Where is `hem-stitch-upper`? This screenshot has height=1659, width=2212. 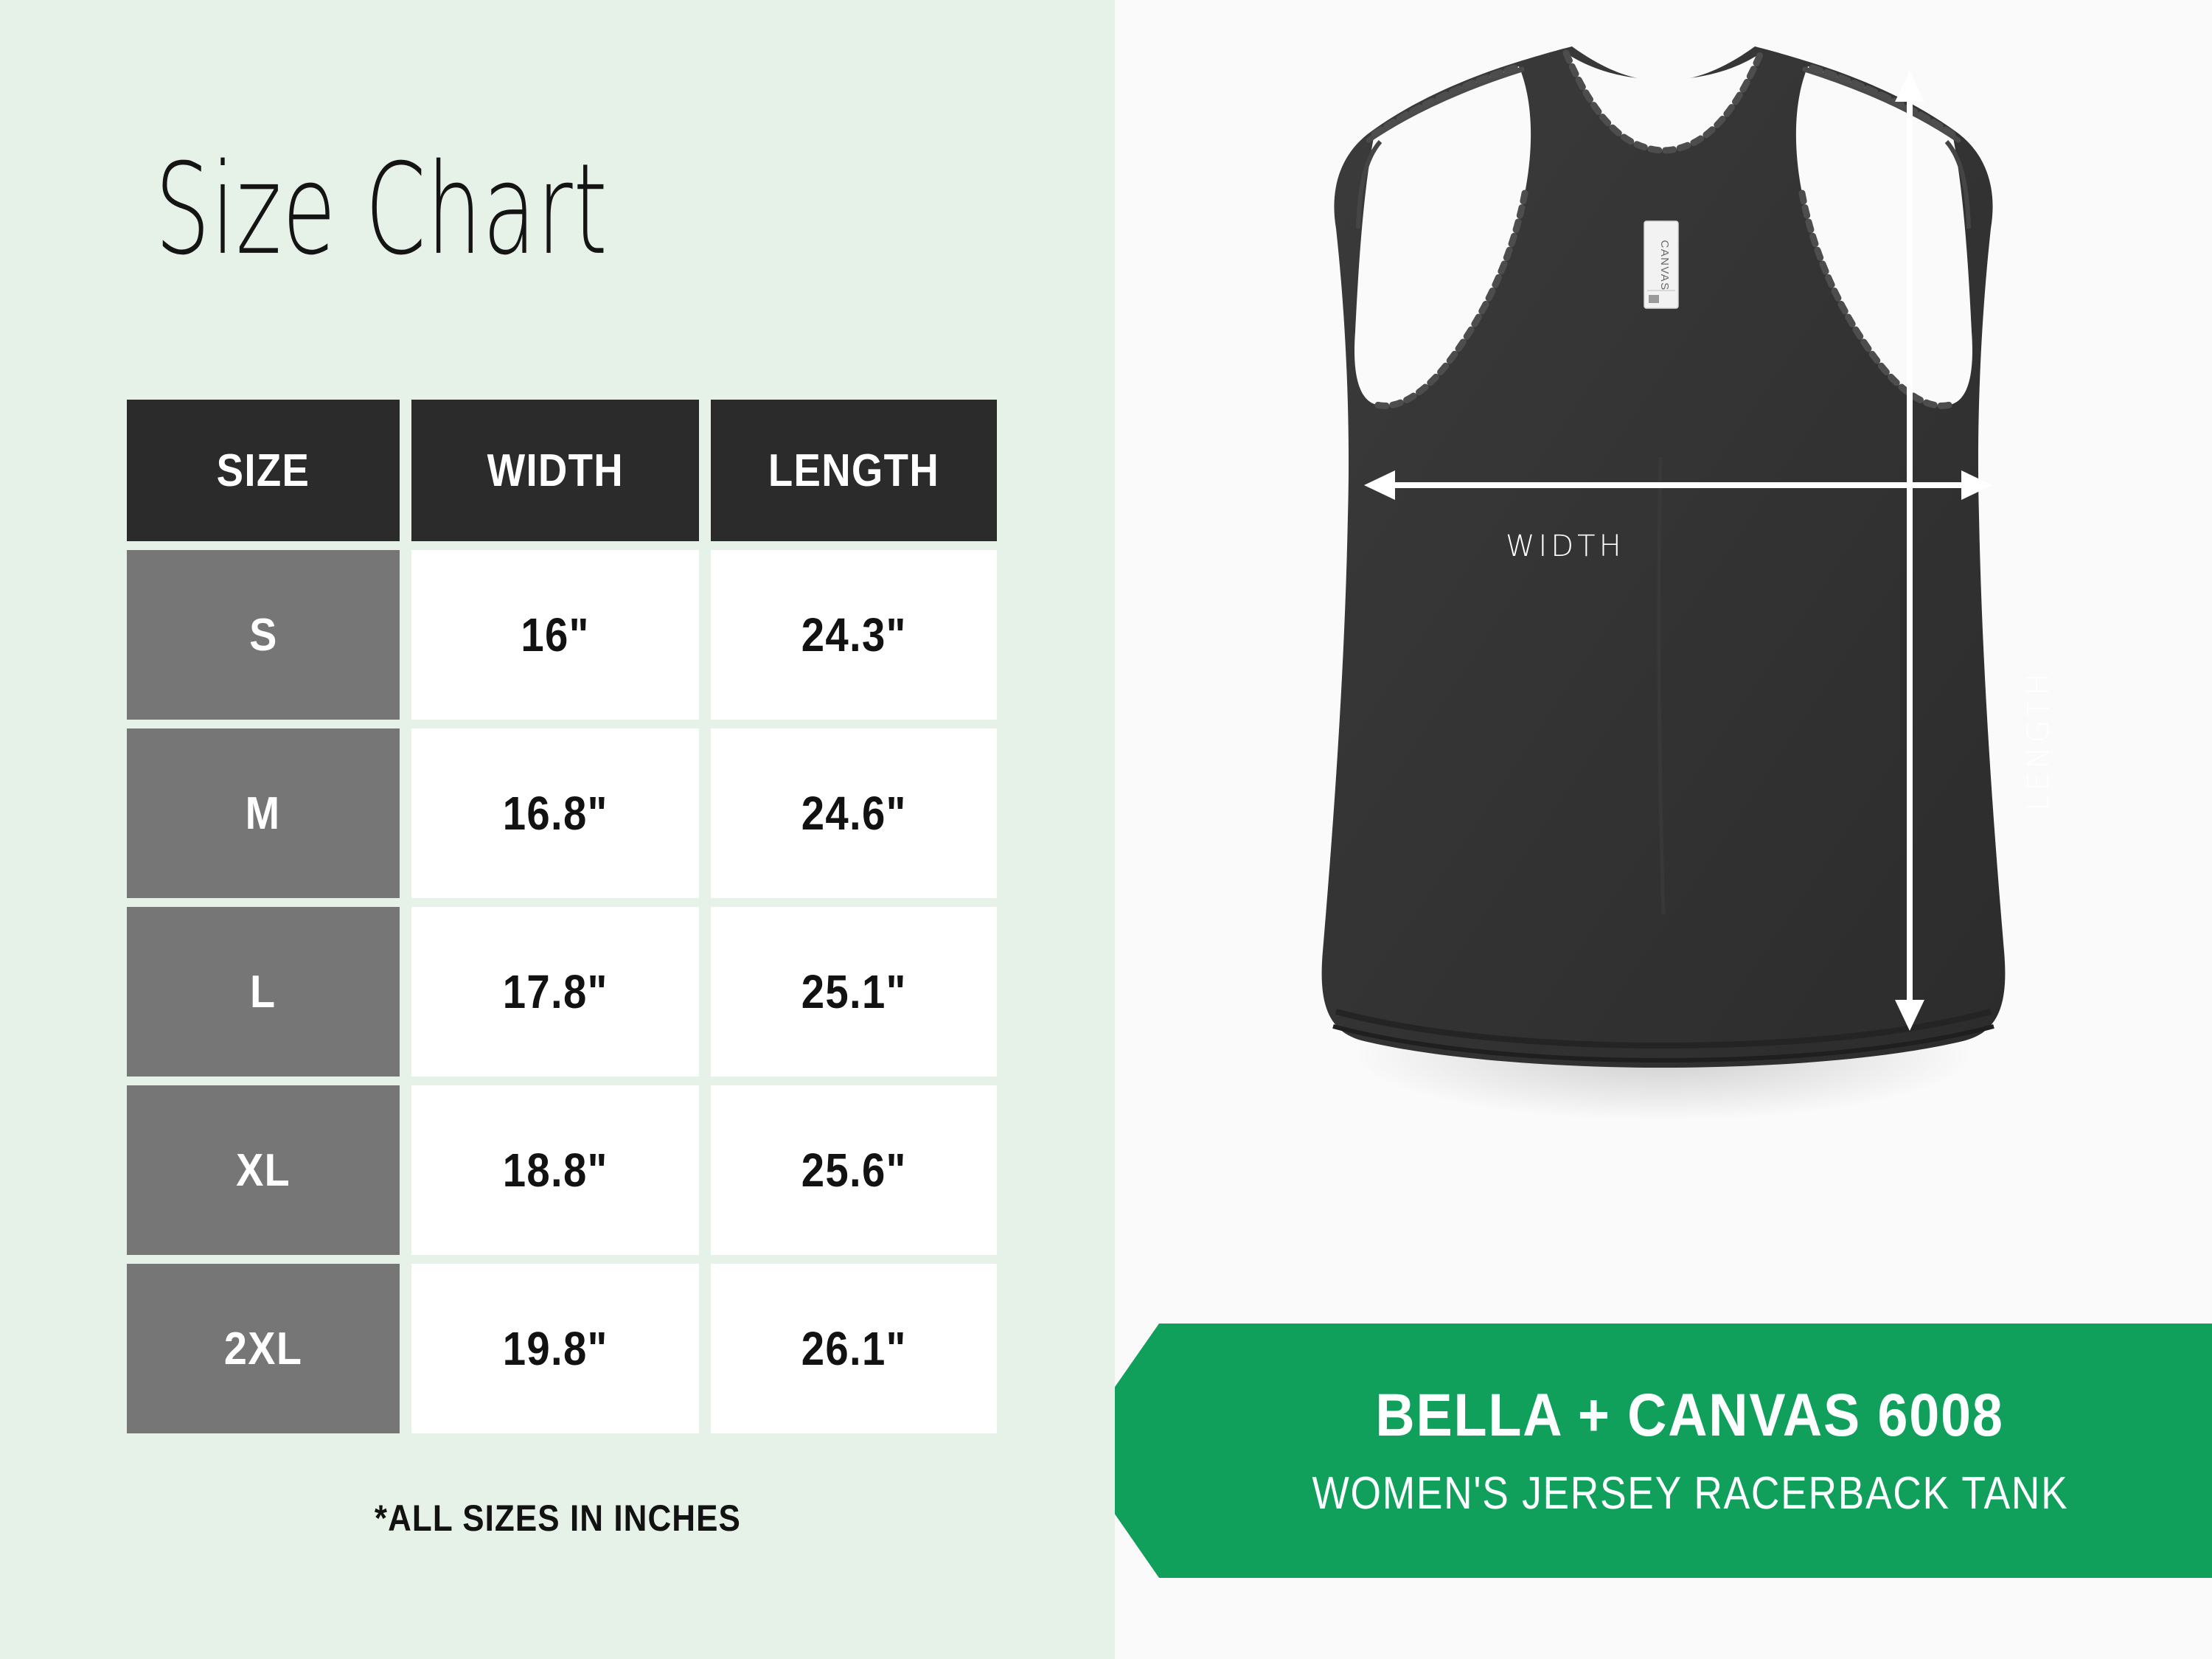 hem-stitch-upper is located at coordinates (1663, 1029).